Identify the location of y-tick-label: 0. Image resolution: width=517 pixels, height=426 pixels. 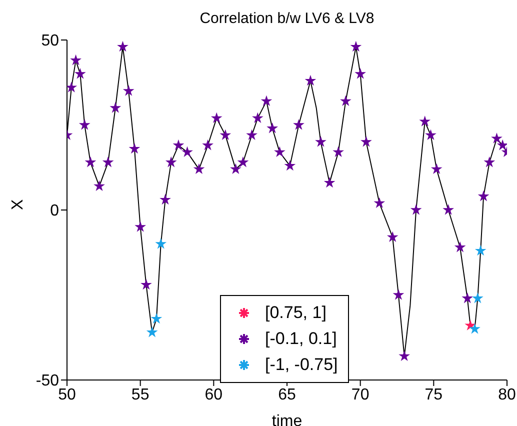
(55, 211).